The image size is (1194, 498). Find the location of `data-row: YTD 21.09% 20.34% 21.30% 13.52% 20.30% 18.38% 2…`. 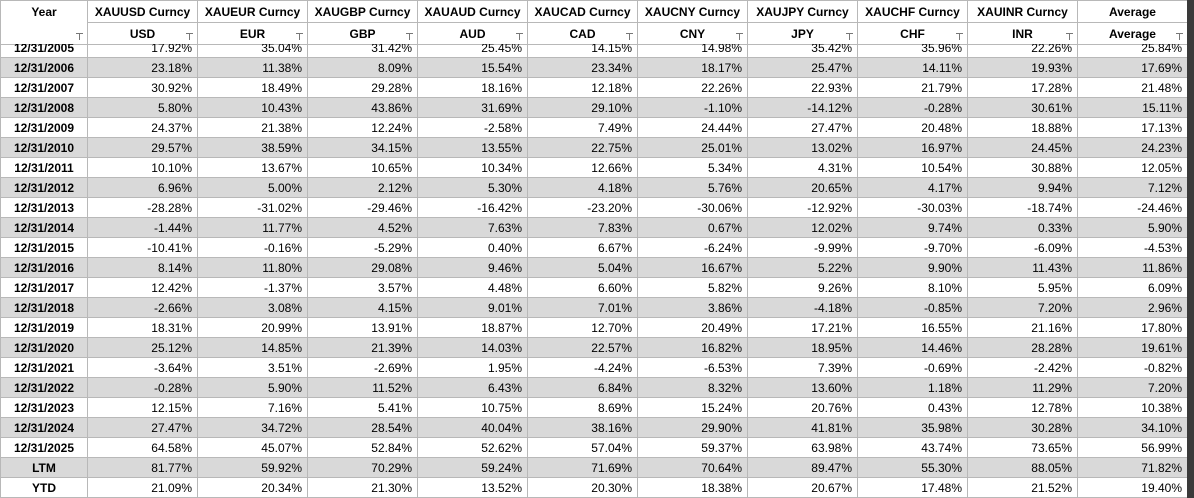

data-row: YTD 21.09% 20.34% 21.30% 13.52% 20.30% 18.38% 2… is located at coordinates (593, 487).